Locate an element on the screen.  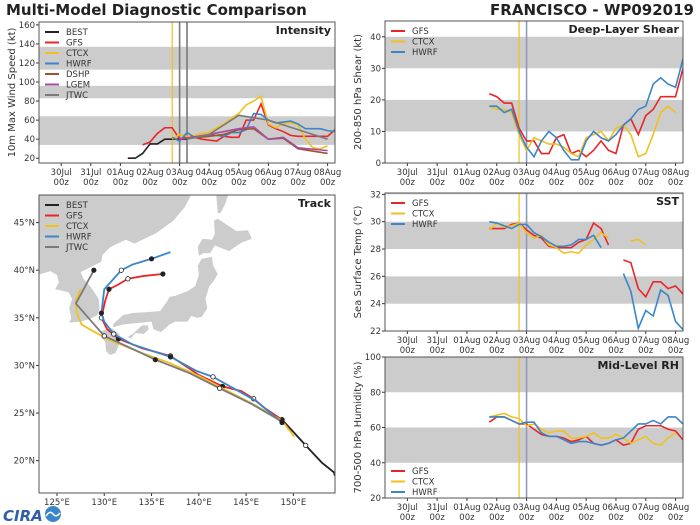
logo-text: CIRA is located at coordinates (23, 516).